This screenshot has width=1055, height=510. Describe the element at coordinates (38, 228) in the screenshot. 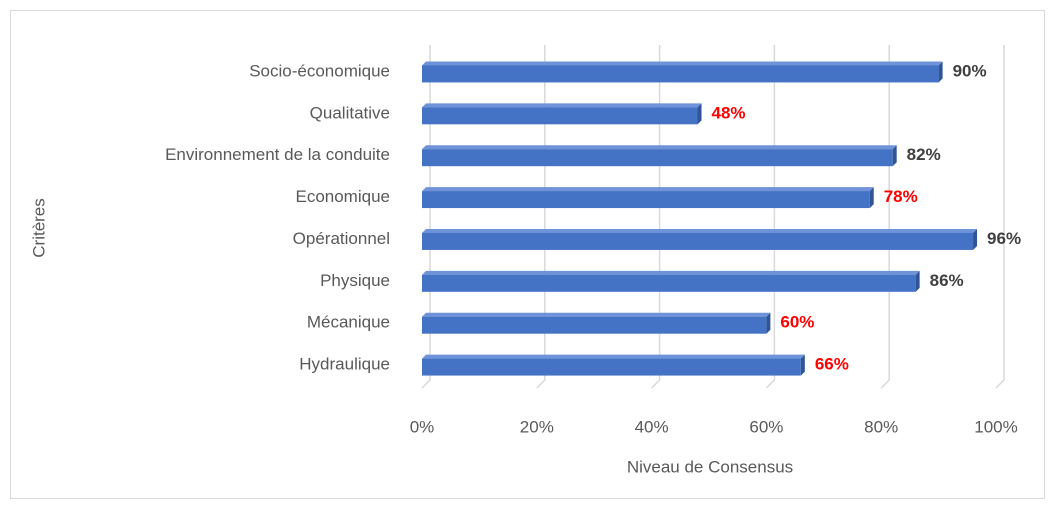

I see `y-axis-title: Critères` at that location.